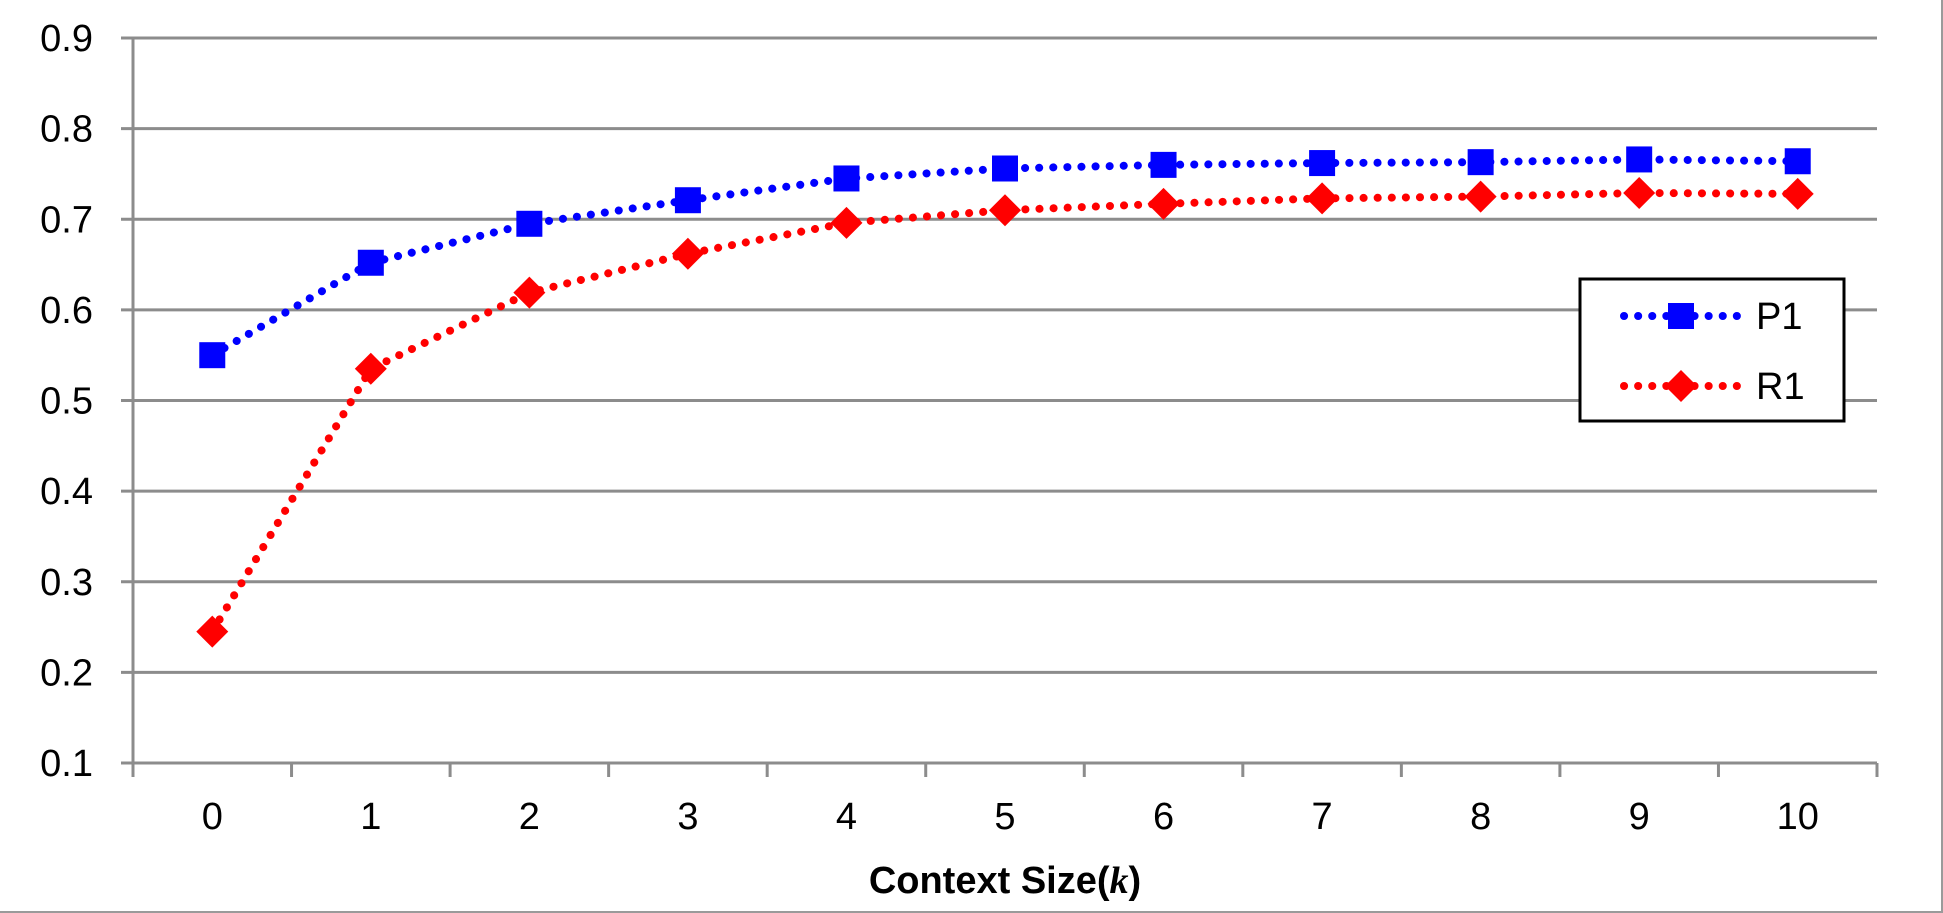  What do you see at coordinates (1798, 817) in the screenshot?
I see `x-tick-label: 10` at bounding box center [1798, 817].